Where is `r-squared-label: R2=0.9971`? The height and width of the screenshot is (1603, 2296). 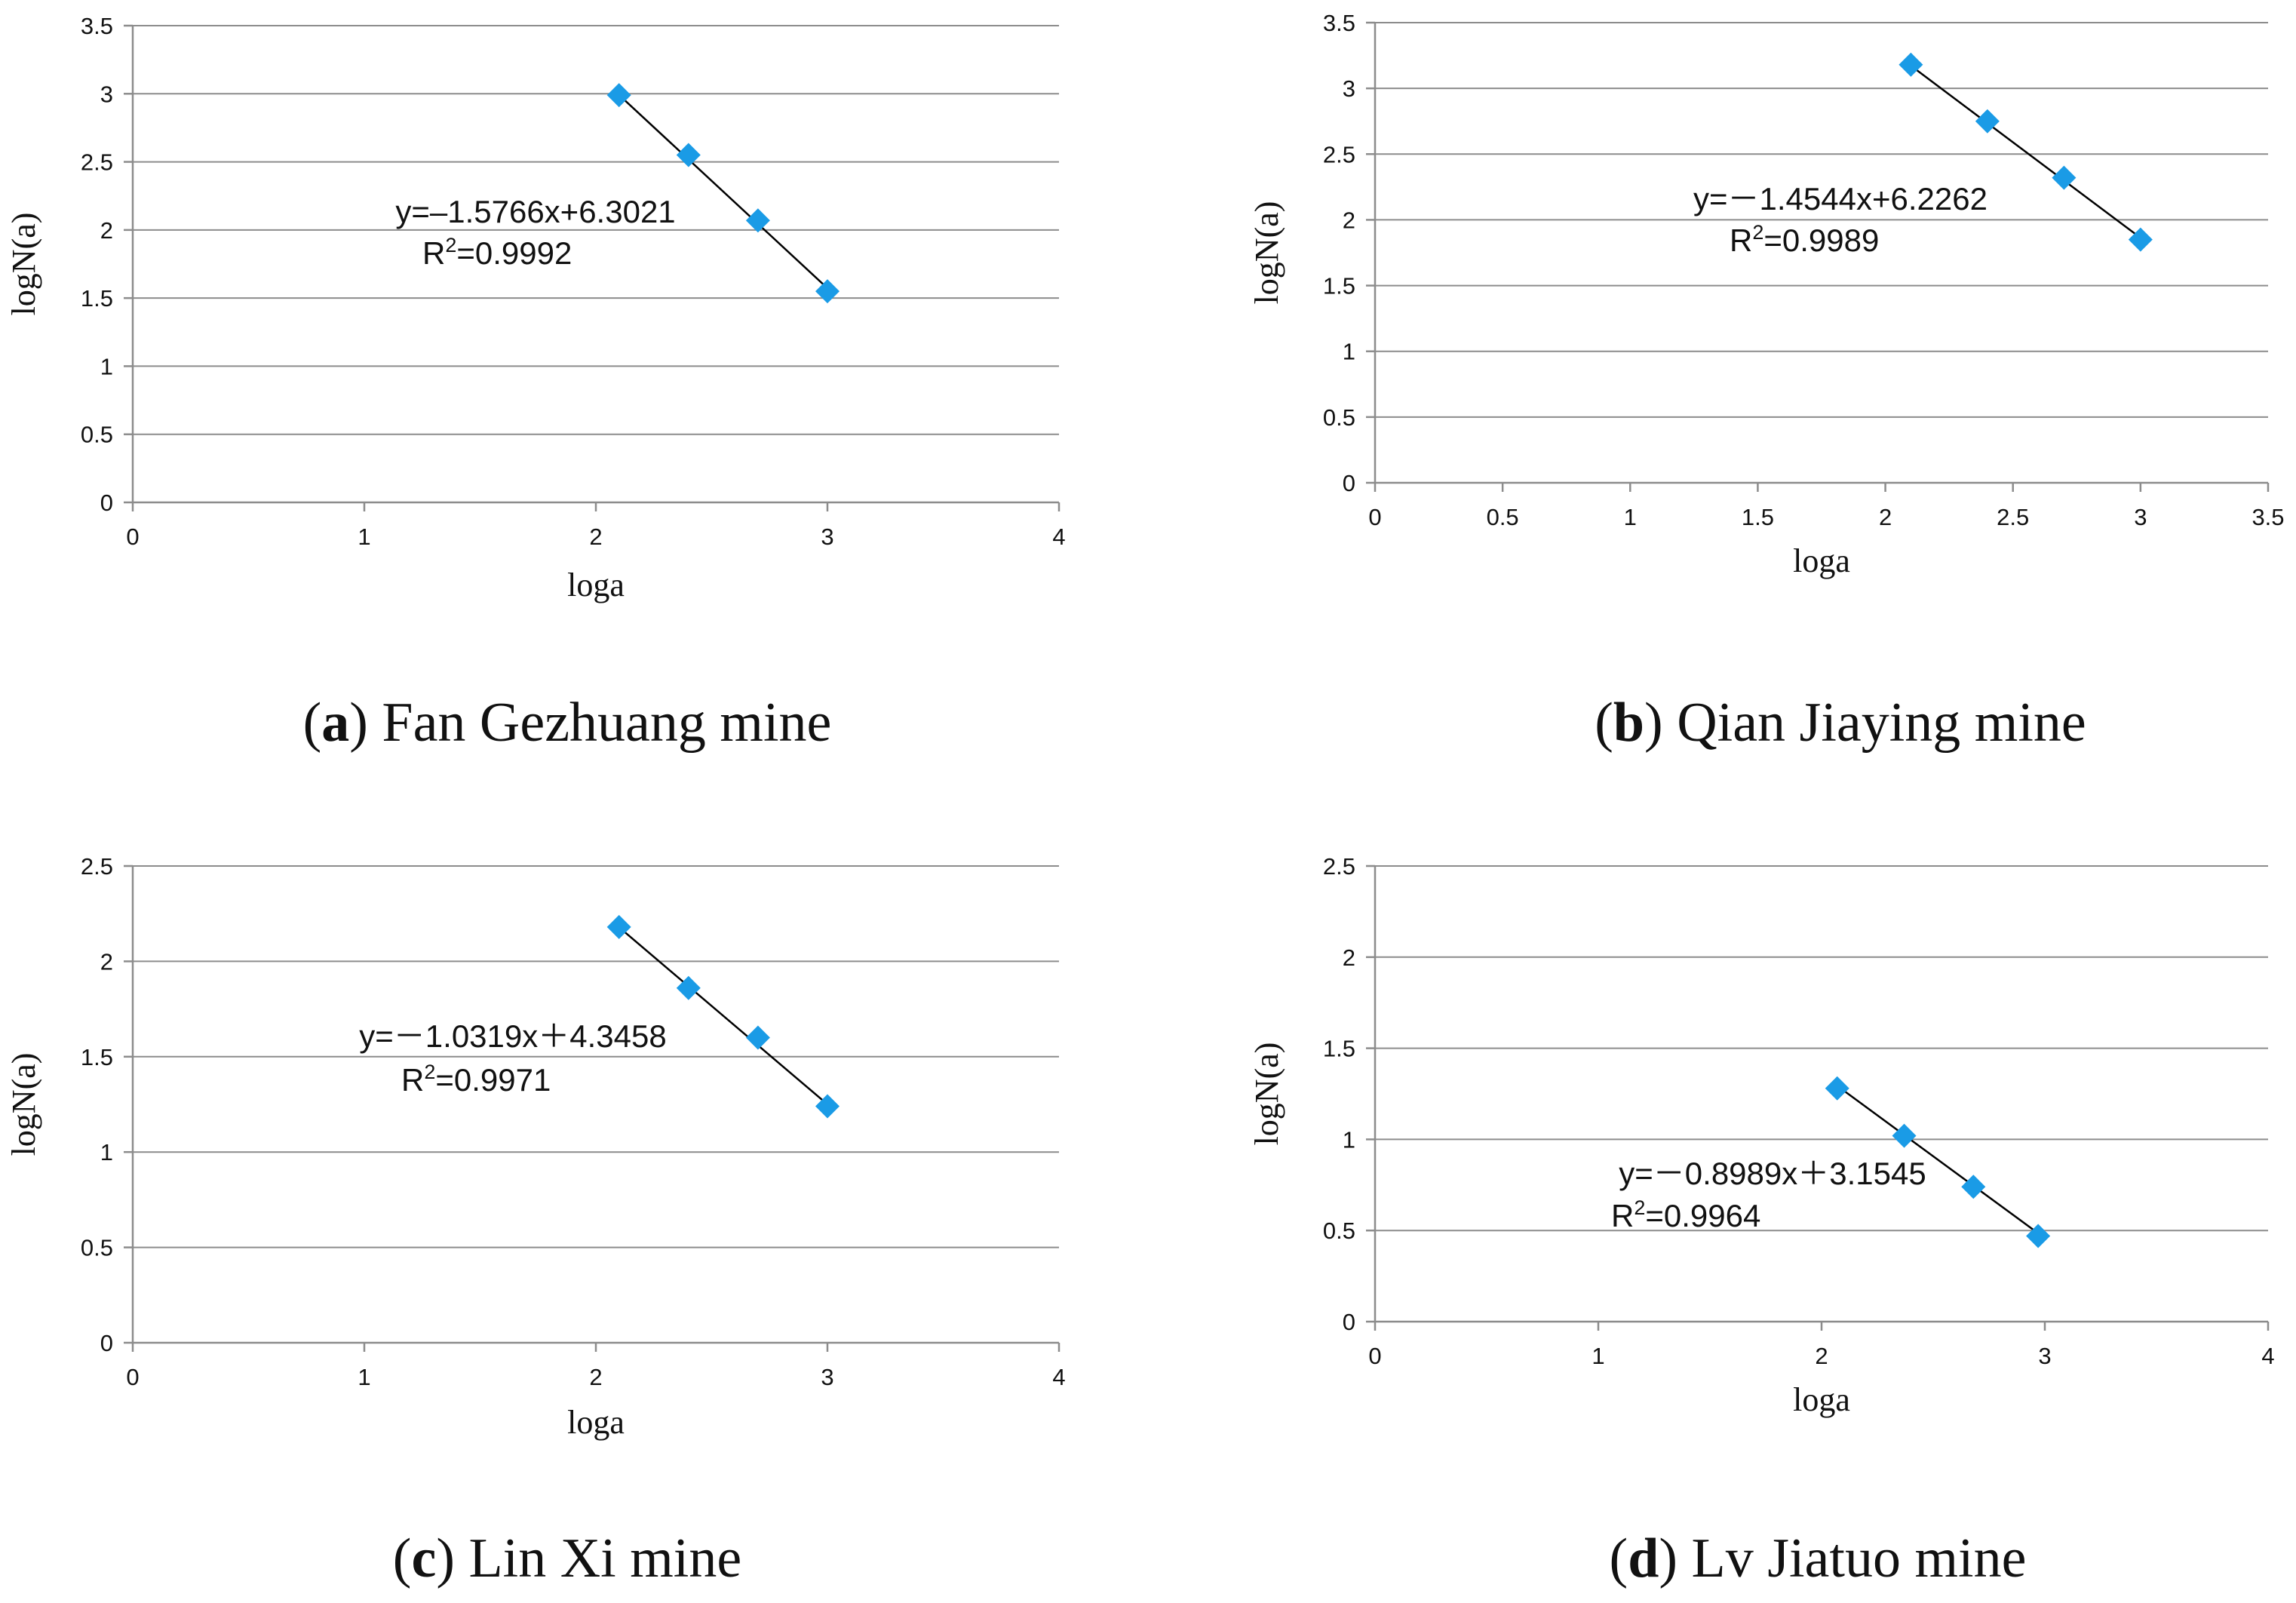
r-squared-label: R2=0.9971 is located at coordinates (476, 1079).